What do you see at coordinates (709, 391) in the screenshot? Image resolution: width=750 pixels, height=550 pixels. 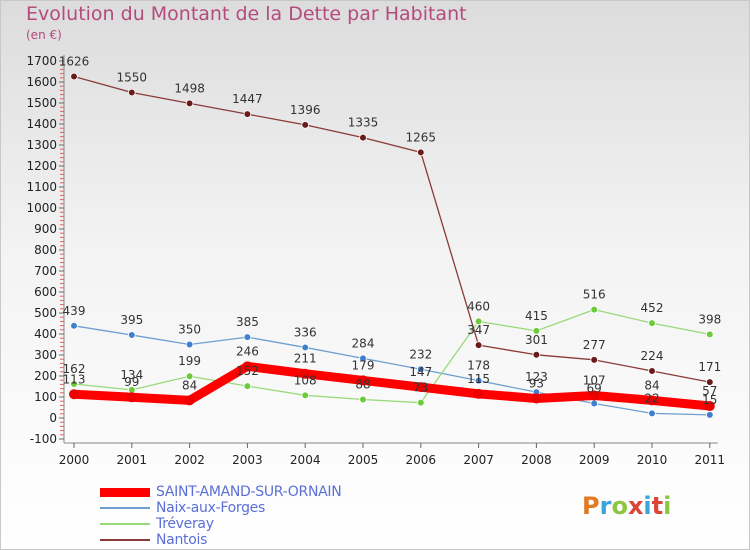 I see `data-label: 57` at bounding box center [709, 391].